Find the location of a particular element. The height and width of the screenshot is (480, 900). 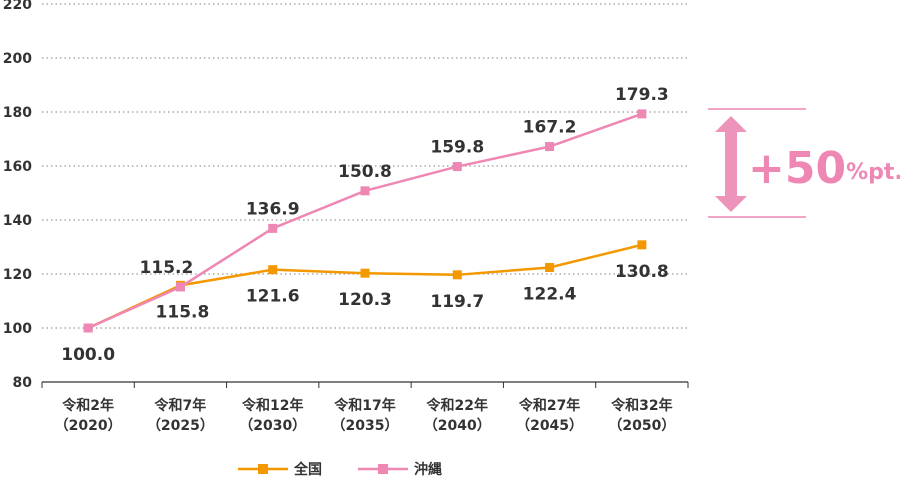

legend-label: 沖縄 is located at coordinates (428, 469).